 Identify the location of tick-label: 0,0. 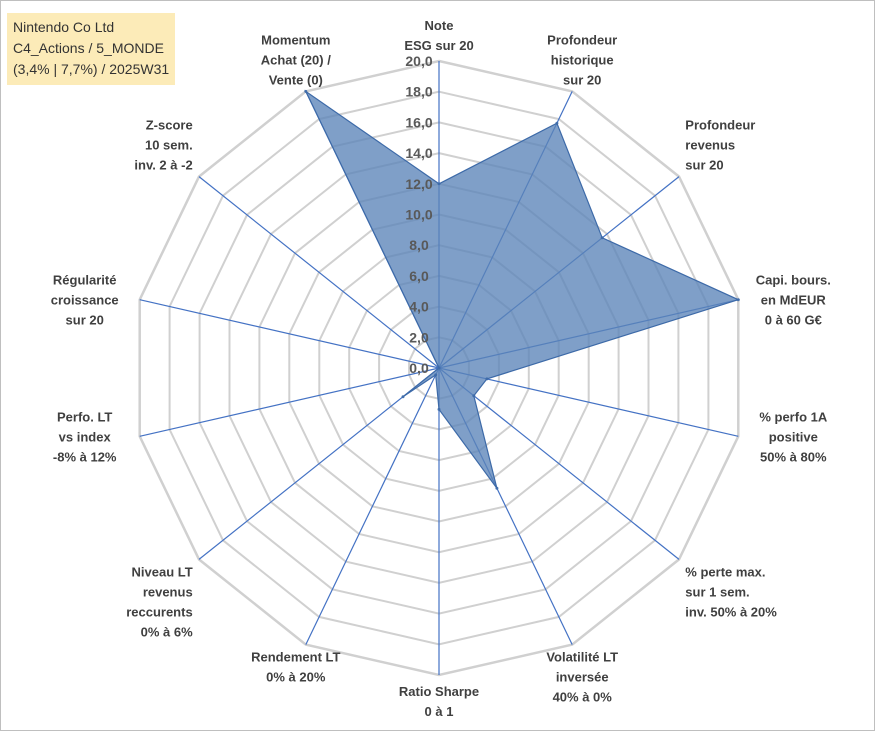
(419, 368).